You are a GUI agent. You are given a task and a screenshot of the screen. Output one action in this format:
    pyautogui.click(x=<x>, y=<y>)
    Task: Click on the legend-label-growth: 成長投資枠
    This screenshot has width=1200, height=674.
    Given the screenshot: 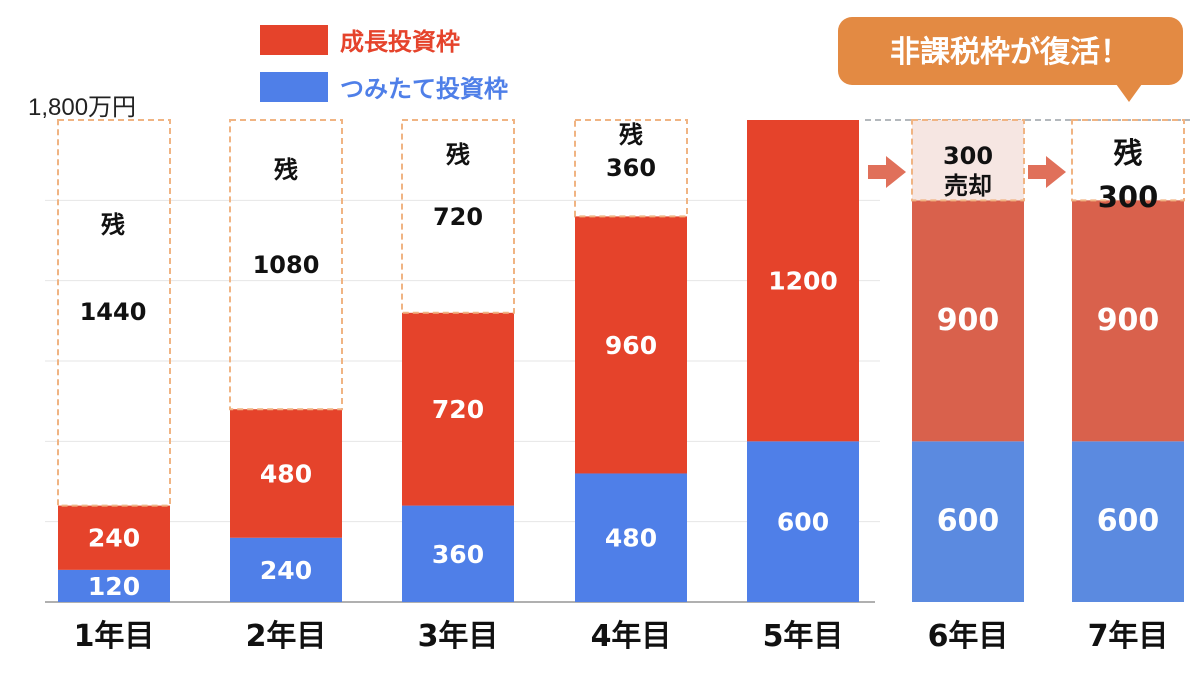 What is the action you would take?
    pyautogui.click(x=400, y=42)
    